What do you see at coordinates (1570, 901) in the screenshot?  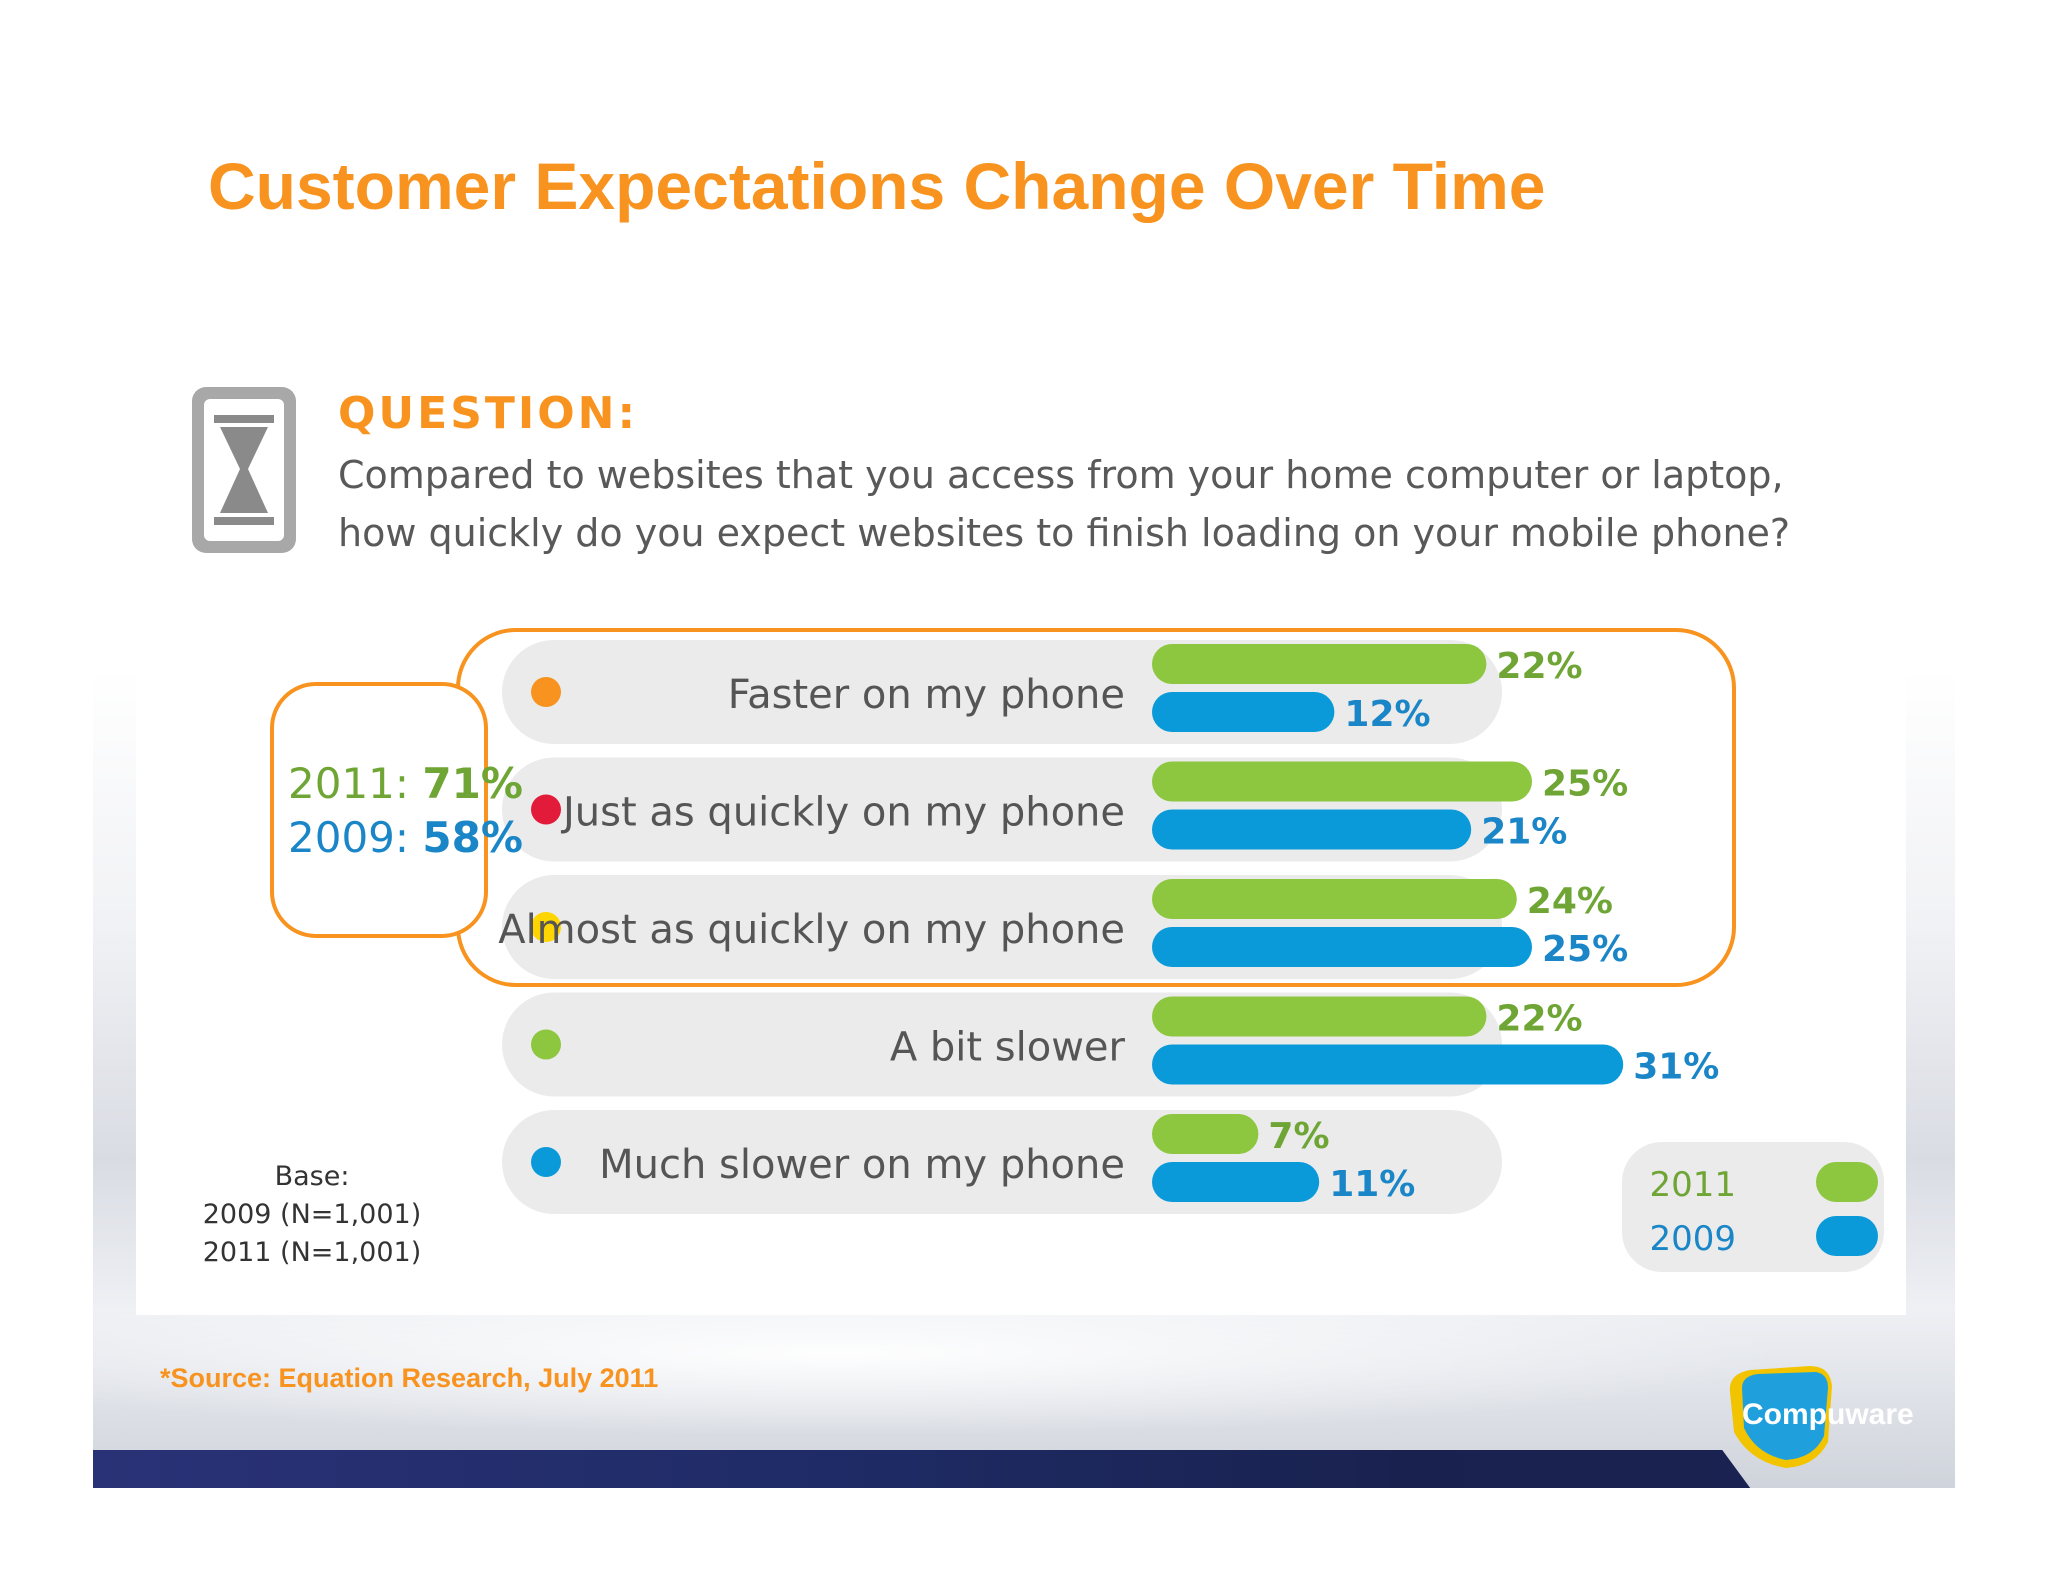 I see `value-label-2011-almost-as-quickly-on-my-phone: 24%` at bounding box center [1570, 901].